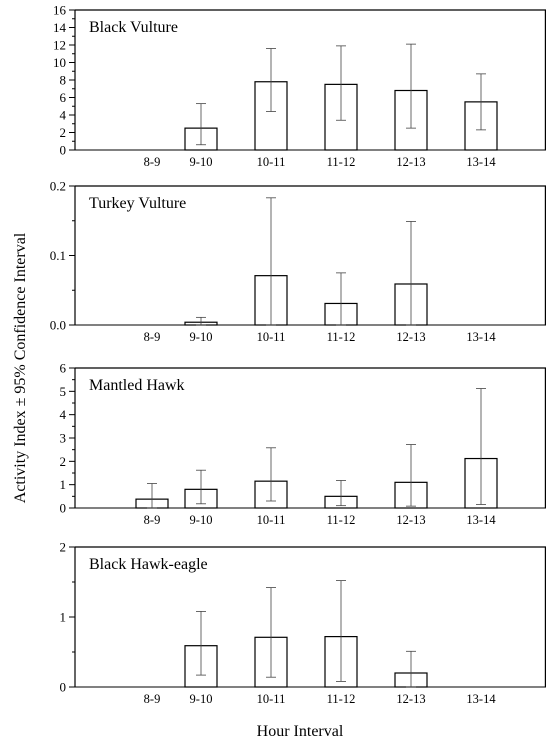 The width and height of the screenshot is (546, 746). What do you see at coordinates (59, 45) in the screenshot?
I see `y-tick-label: 12` at bounding box center [59, 45].